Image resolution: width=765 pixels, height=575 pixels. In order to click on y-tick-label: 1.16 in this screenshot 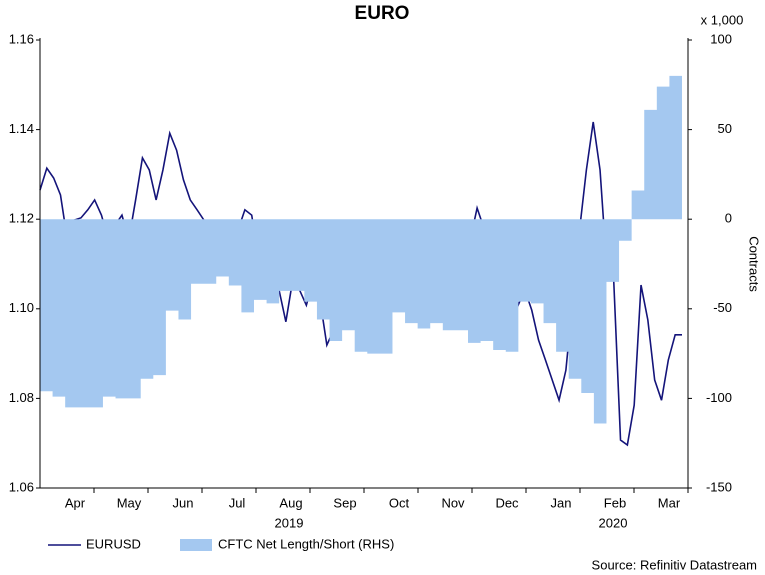, I will do `click(21, 38)`.